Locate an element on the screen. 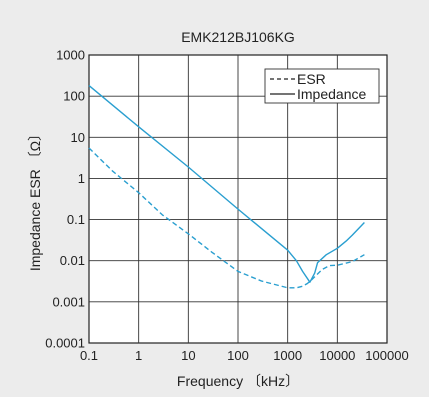  y-tick-label: 0.0001 is located at coordinates (65, 343).